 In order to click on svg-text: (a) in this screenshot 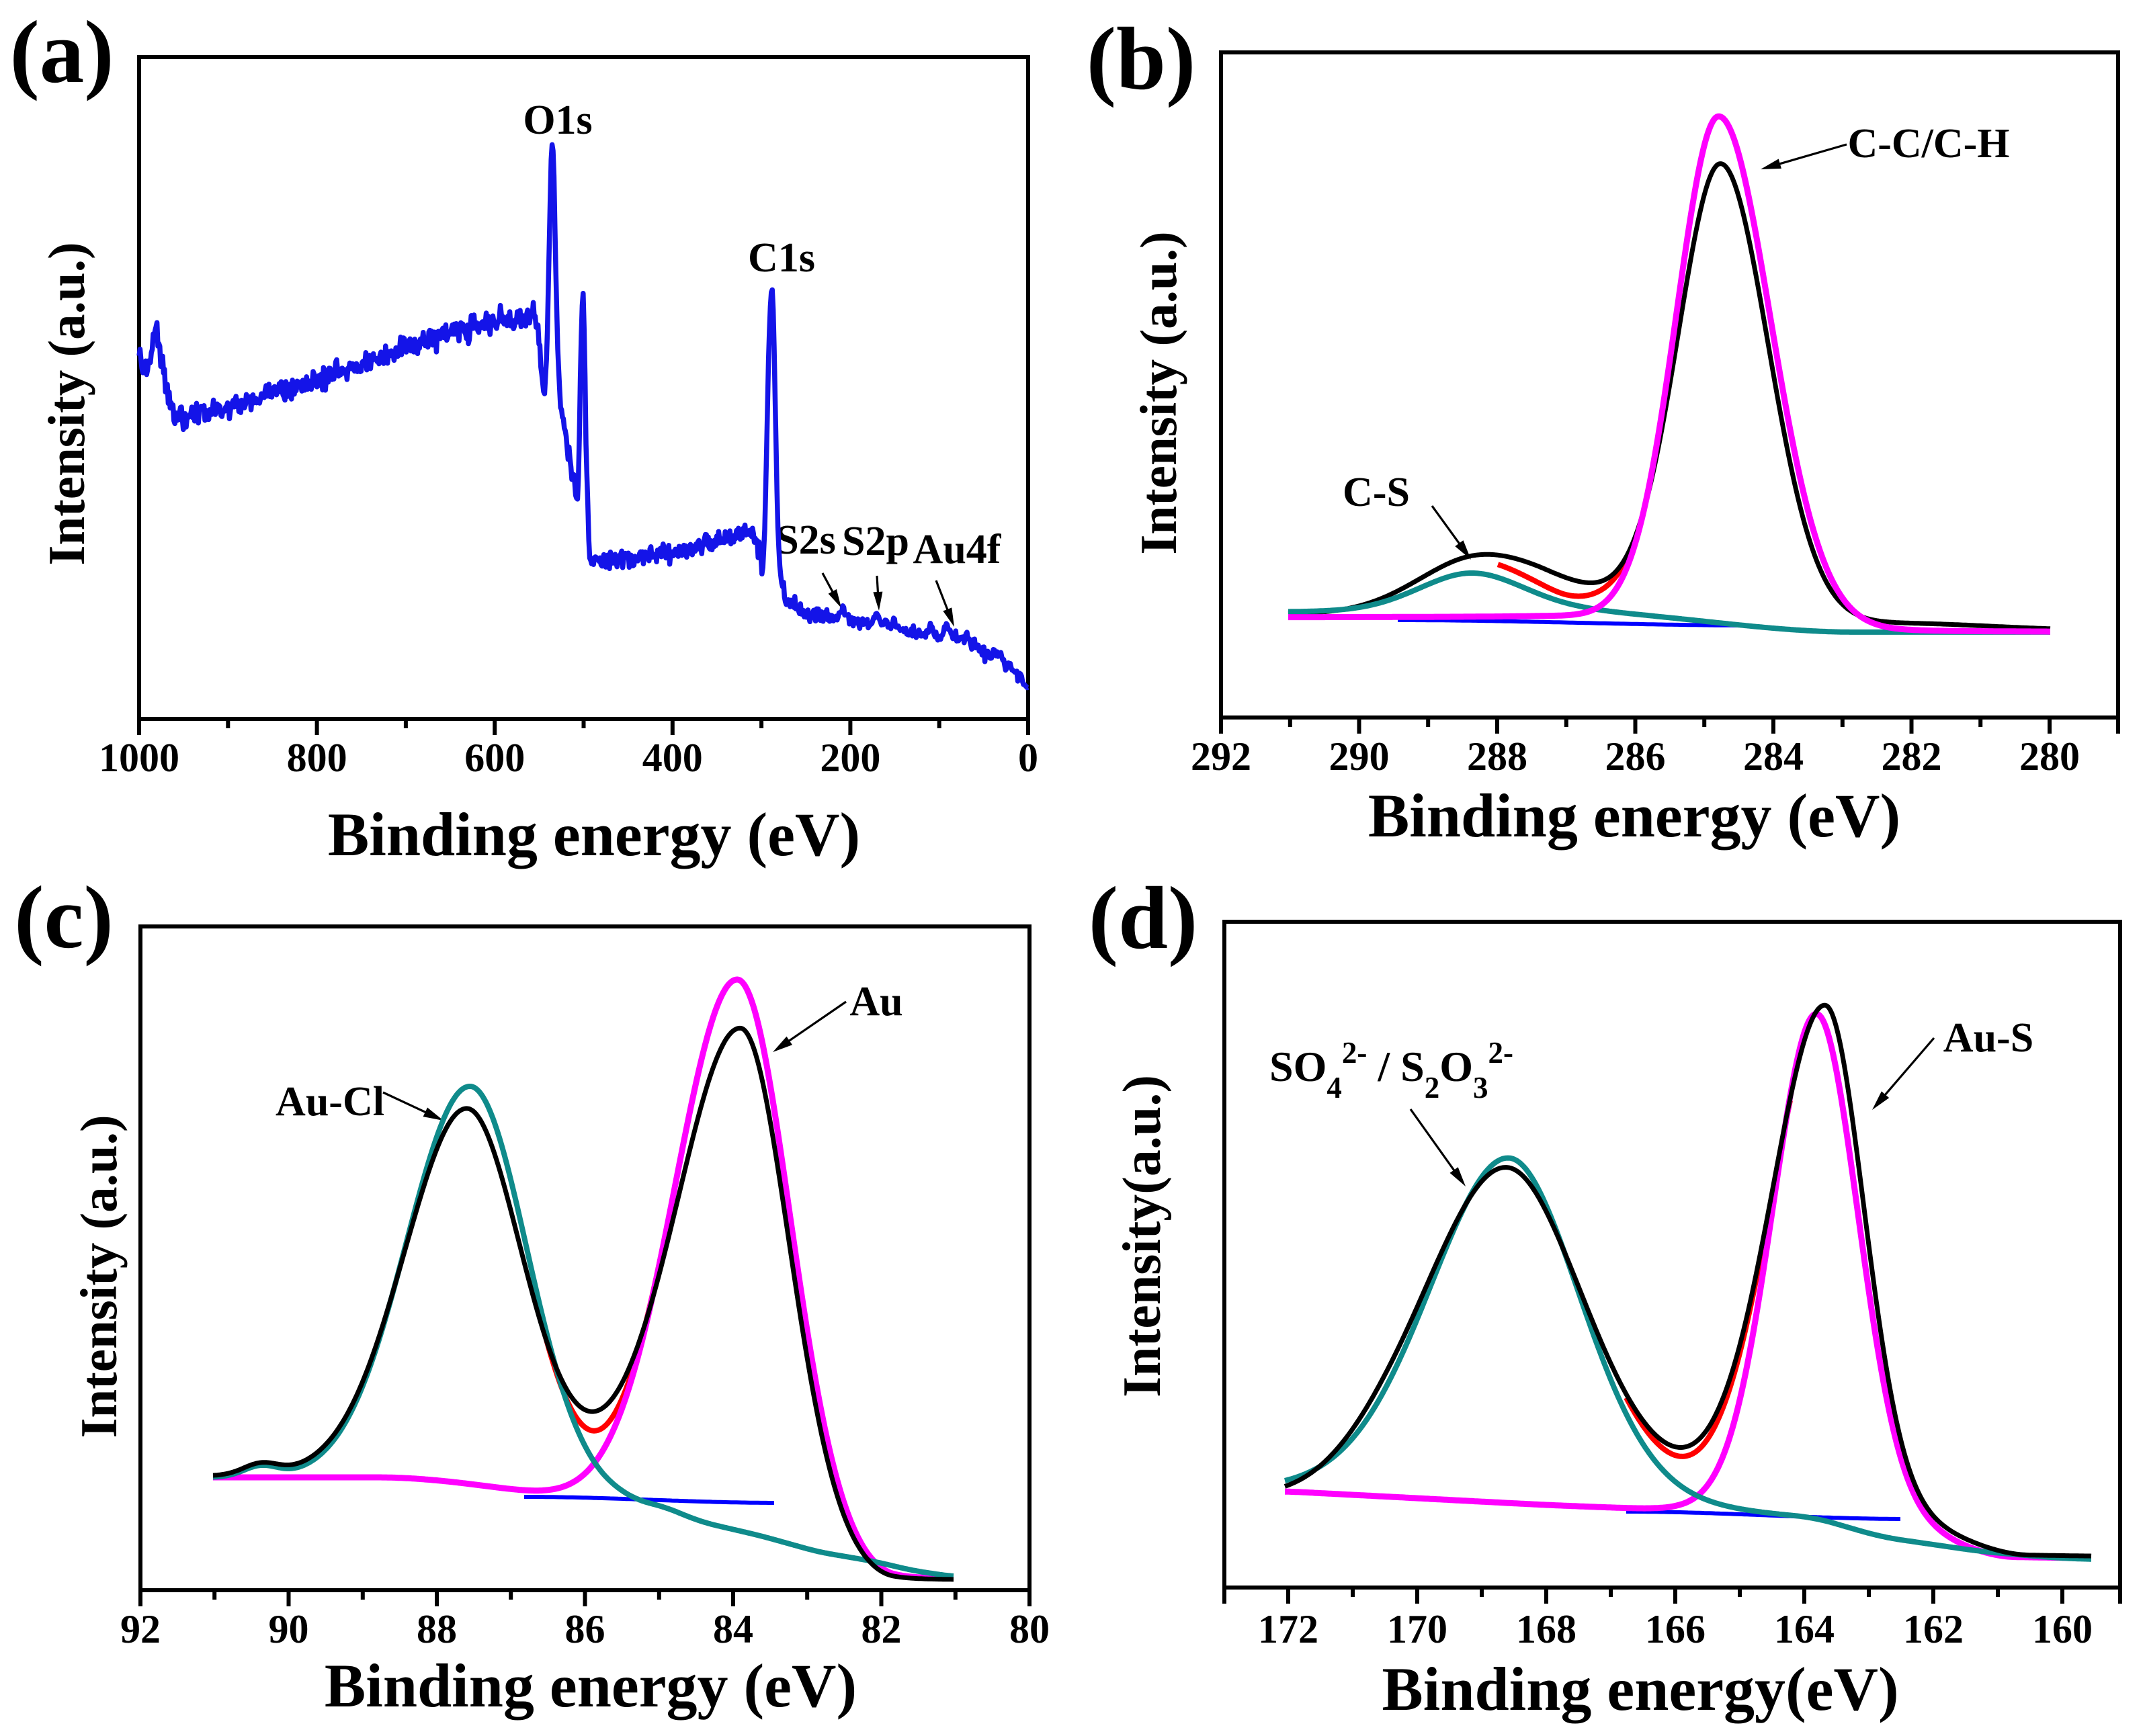, I will do `click(61, 52)`.